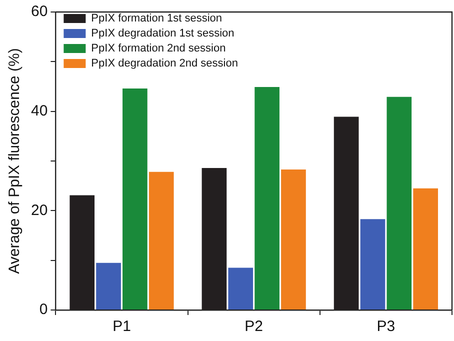 The height and width of the screenshot is (341, 454). I want to click on legend-label: PpIX formation 2nd session, so click(158, 48).